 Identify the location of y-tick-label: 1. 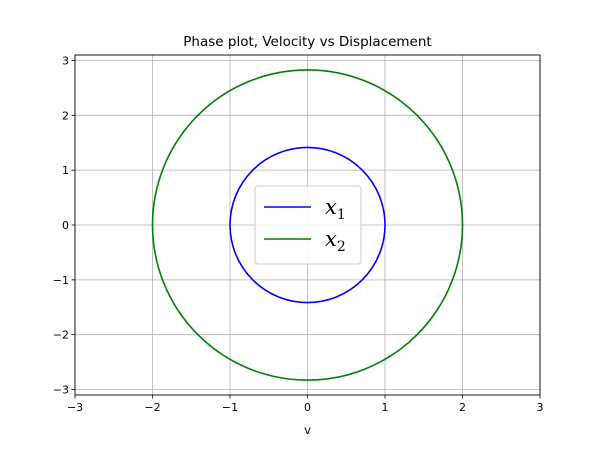
(65, 170).